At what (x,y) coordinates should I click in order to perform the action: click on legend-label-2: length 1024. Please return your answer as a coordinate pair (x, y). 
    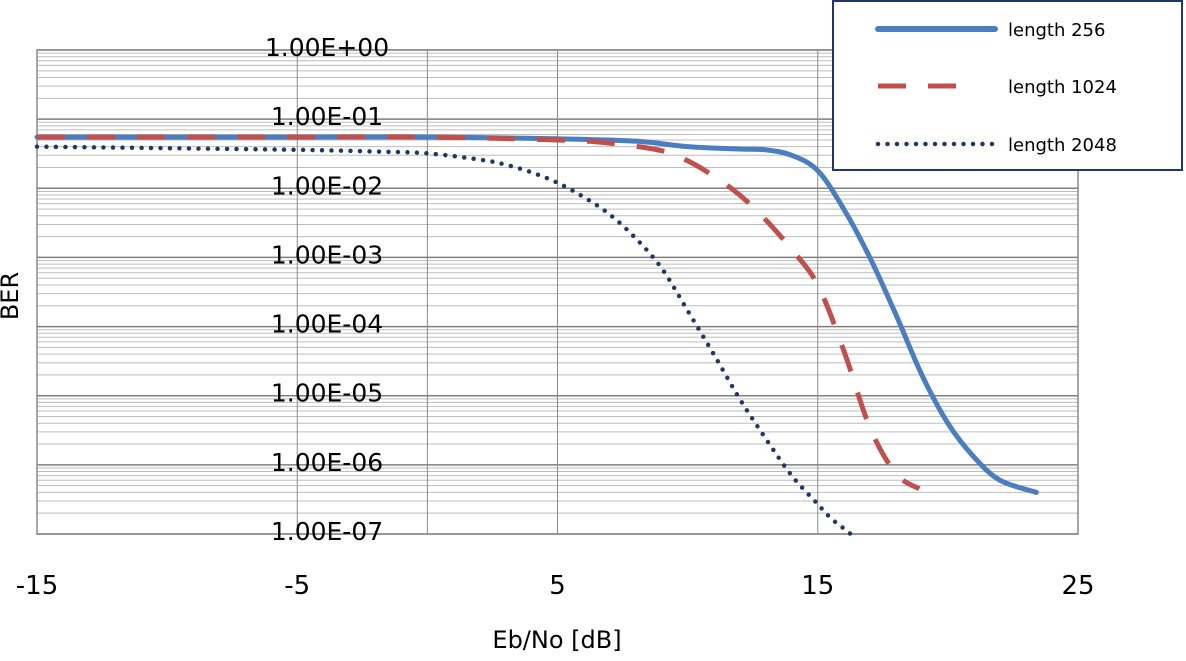
    Looking at the image, I should click on (1062, 87).